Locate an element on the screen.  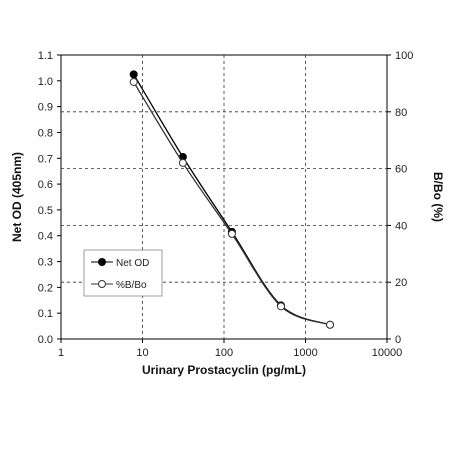
y-tick-label: 1.1 is located at coordinates (45, 56).